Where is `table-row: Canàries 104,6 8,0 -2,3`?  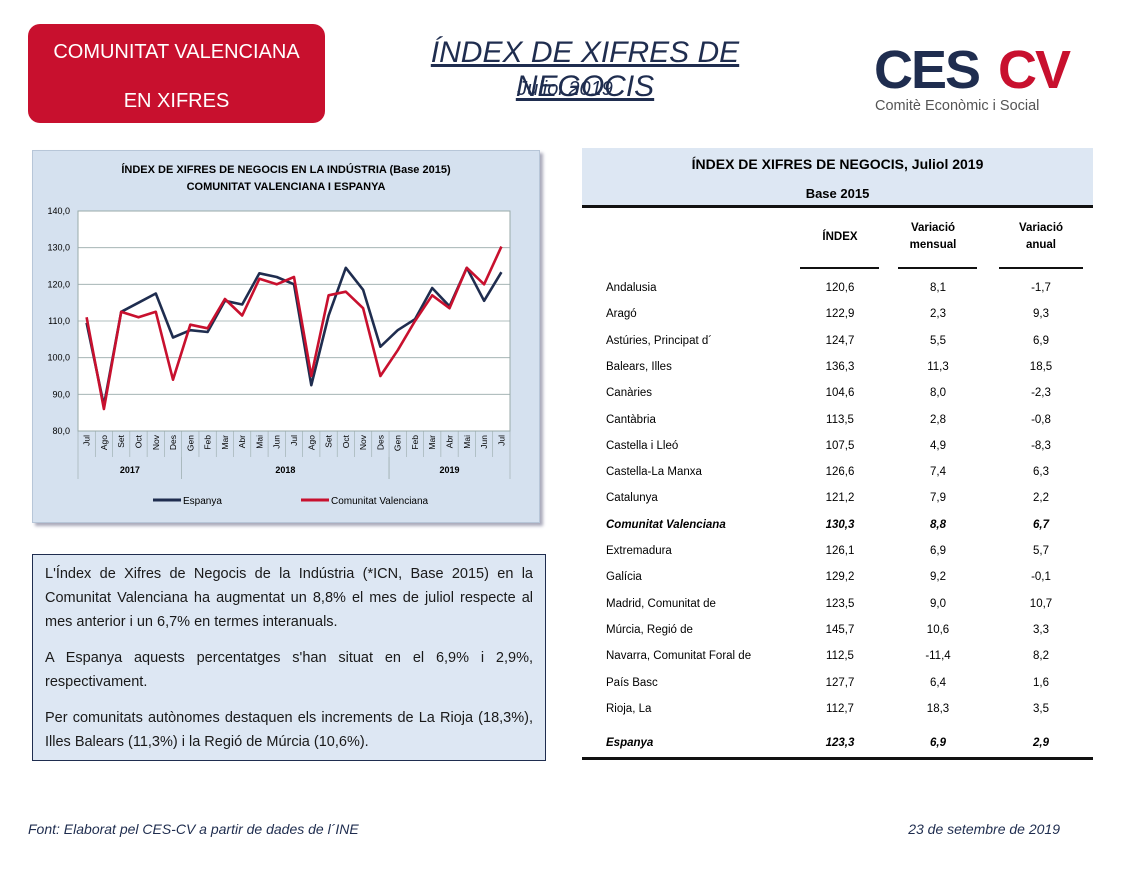 table-row: Canàries 104,6 8,0 -2,3 is located at coordinates (837, 396).